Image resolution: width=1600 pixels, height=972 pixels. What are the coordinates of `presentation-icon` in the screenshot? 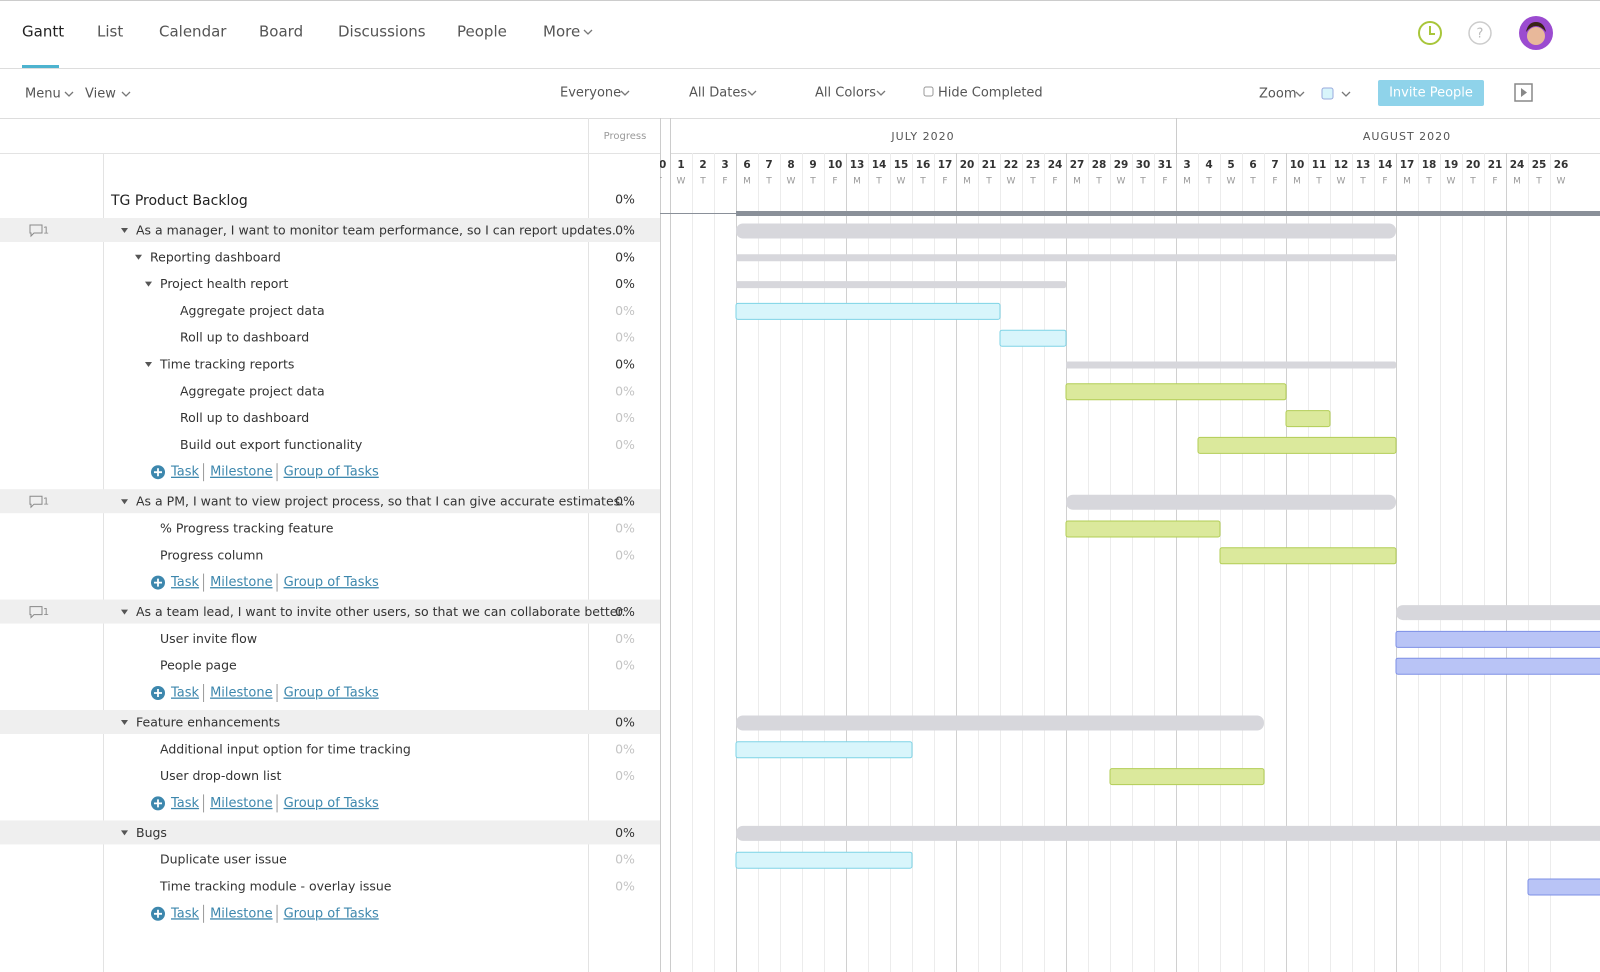 It's located at (1523, 92).